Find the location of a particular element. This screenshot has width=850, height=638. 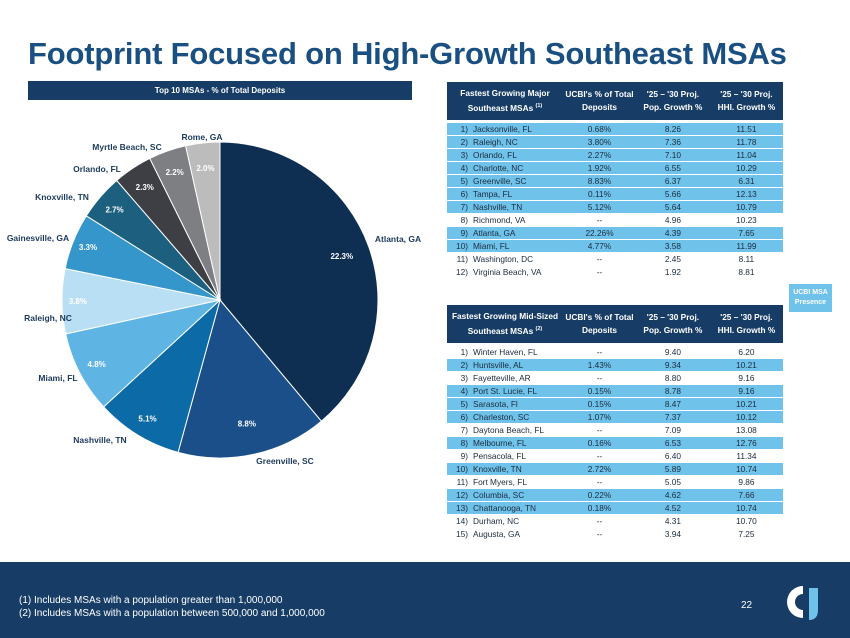

hhi-growth-cell: 13.08 is located at coordinates (746, 430).